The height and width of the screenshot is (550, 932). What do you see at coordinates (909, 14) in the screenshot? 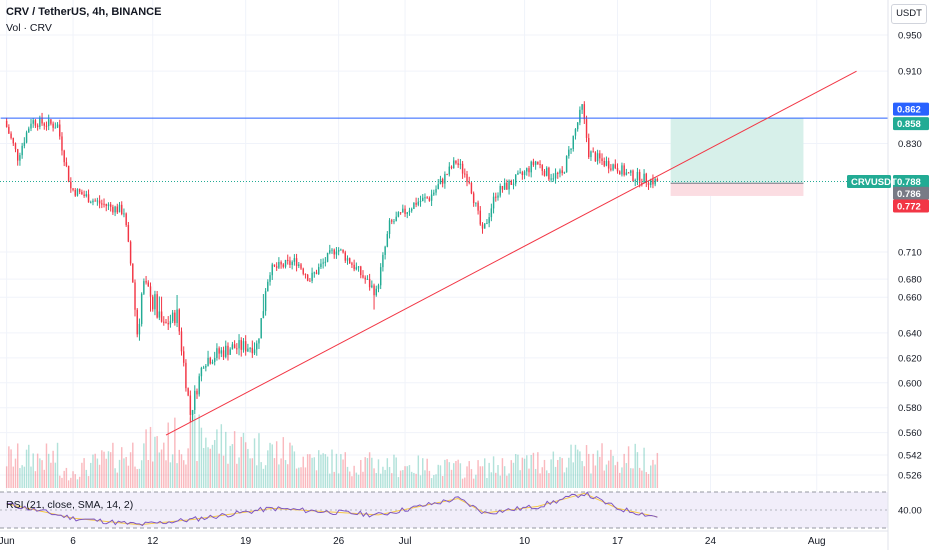
I see `currency-unit-button: USDT` at bounding box center [909, 14].